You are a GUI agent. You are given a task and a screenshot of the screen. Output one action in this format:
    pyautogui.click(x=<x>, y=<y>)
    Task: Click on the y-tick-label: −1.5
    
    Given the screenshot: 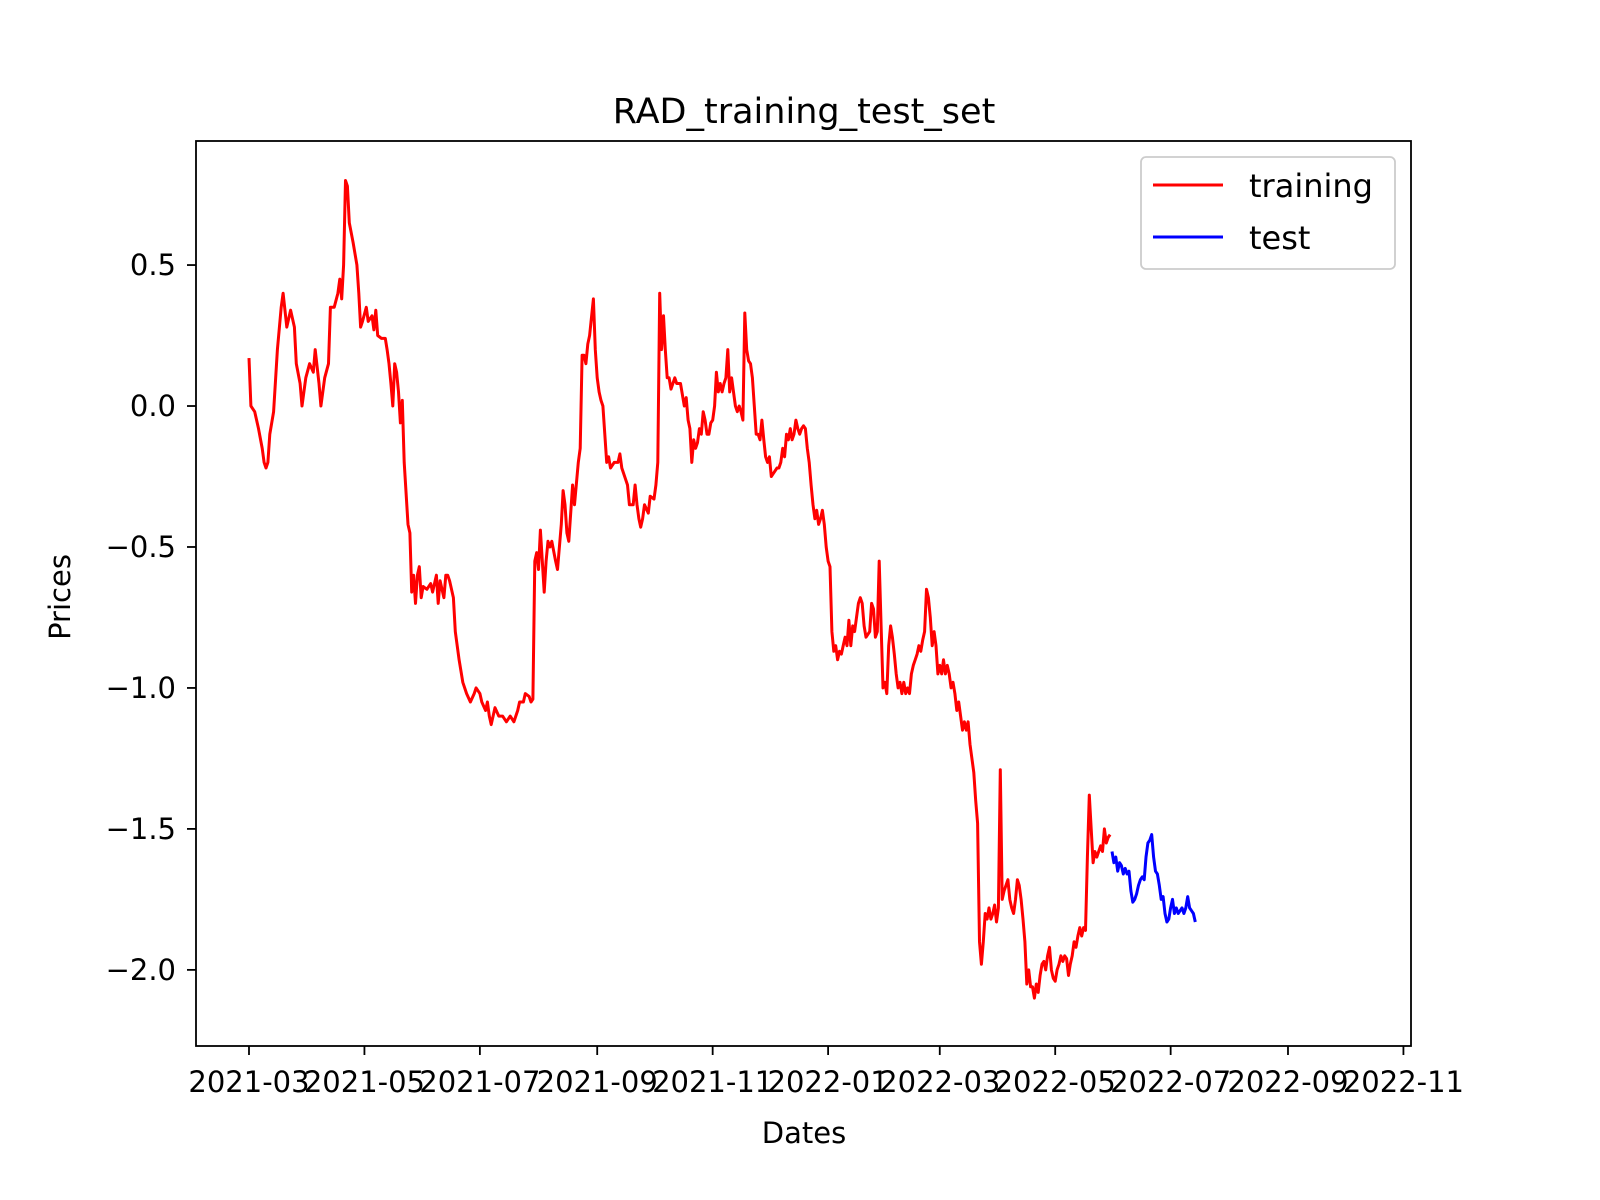 What is the action you would take?
    pyautogui.click(x=141, y=829)
    